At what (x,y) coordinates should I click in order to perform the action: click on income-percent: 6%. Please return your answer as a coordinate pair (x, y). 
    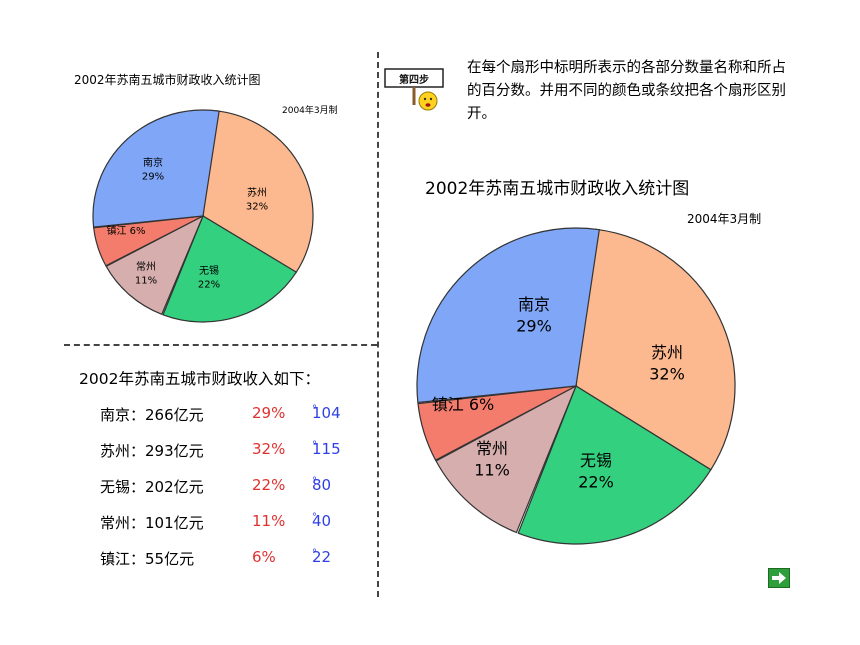
    Looking at the image, I should click on (264, 557).